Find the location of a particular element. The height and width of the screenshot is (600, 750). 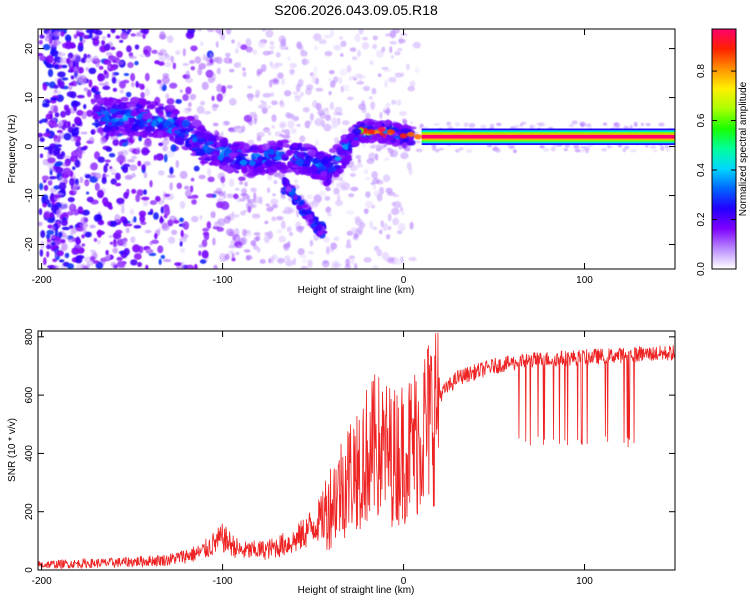

colorbar-tick-label: 0.2 is located at coordinates (701, 219).